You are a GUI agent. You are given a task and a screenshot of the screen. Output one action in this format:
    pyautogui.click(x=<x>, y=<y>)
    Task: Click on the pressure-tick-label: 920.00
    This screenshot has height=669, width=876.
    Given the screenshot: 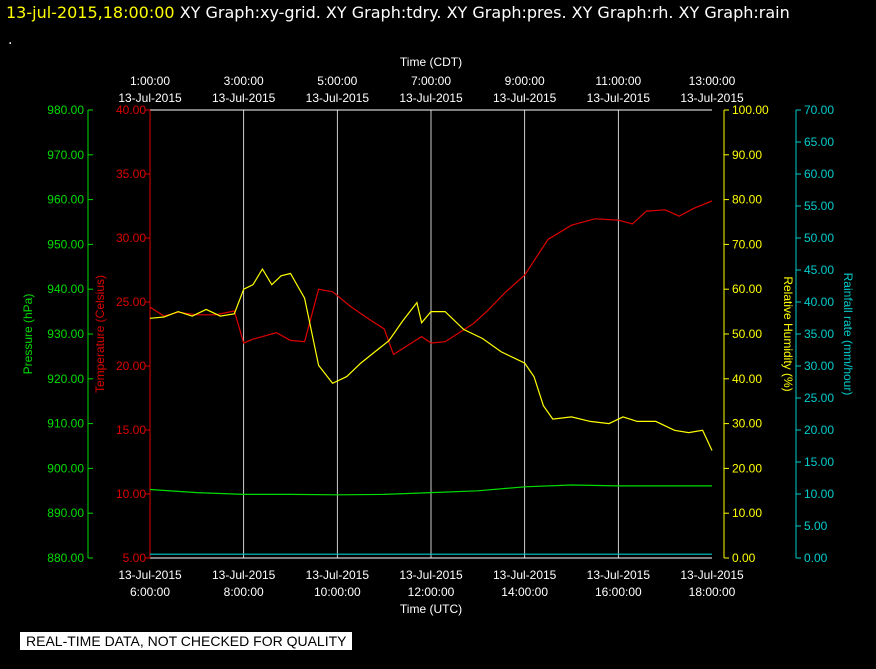 What is the action you would take?
    pyautogui.click(x=65, y=379)
    